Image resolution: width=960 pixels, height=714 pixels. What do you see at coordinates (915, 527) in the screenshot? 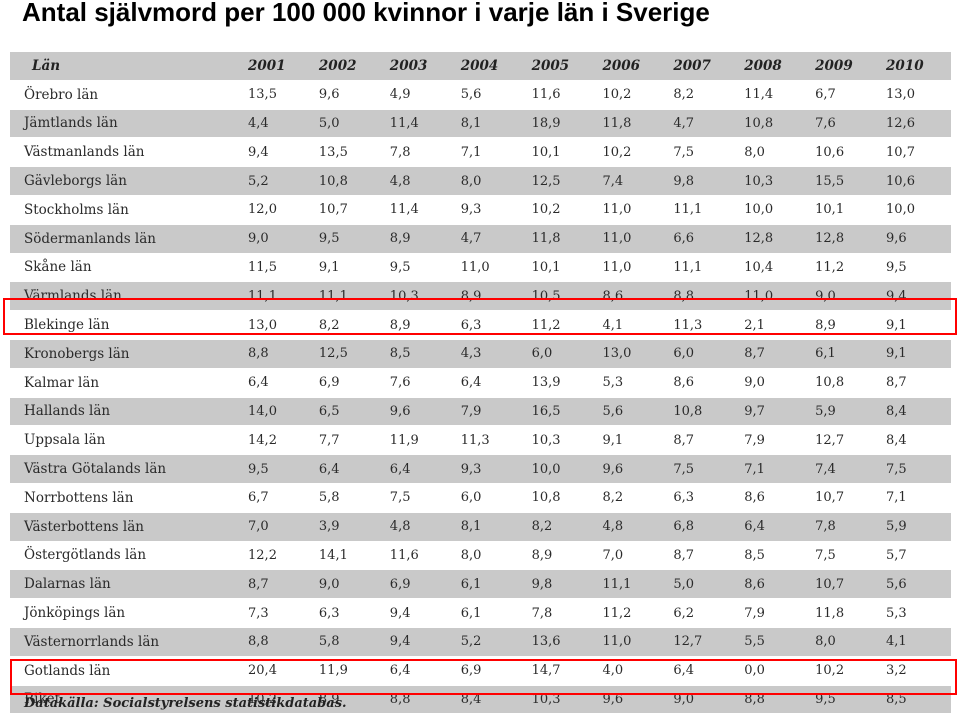
I see `rate-value-cell: 5,9` at bounding box center [915, 527].